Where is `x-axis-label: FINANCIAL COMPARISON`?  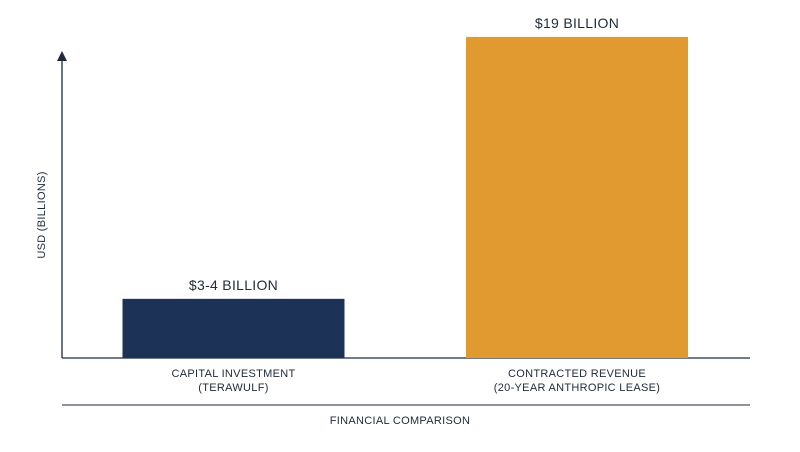
x-axis-label: FINANCIAL COMPARISON is located at coordinates (400, 421).